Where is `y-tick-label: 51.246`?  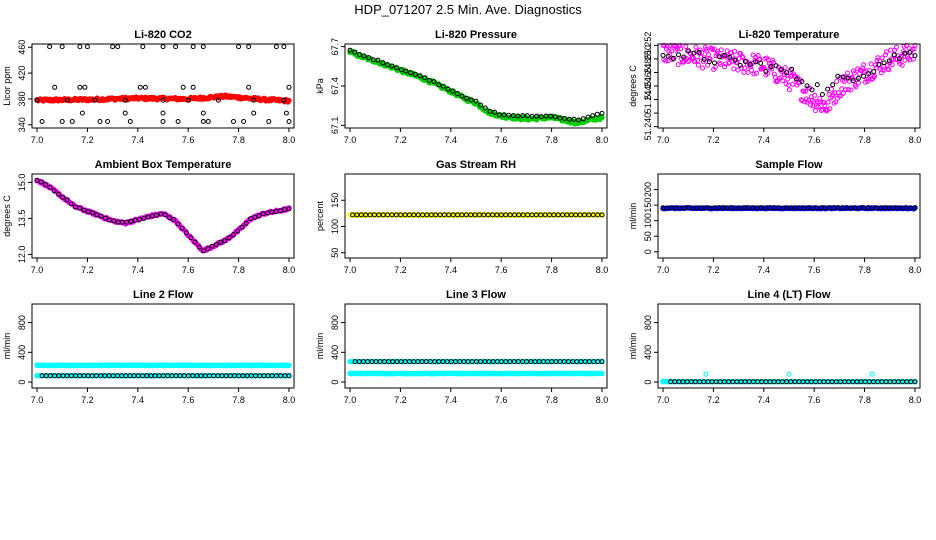 y-tick-label: 51.246 is located at coordinates (648, 86).